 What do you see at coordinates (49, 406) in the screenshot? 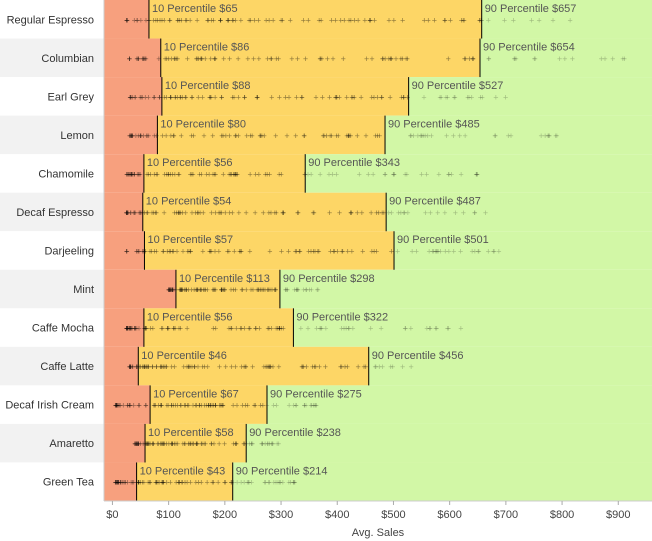
I see `category-label: Decaf Irish Cream` at bounding box center [49, 406].